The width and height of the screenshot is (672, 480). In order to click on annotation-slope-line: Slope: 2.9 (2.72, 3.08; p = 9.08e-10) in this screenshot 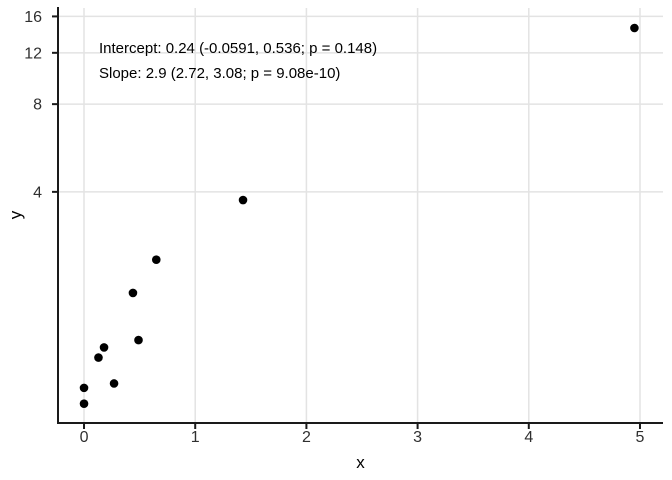, I will do `click(220, 73)`.